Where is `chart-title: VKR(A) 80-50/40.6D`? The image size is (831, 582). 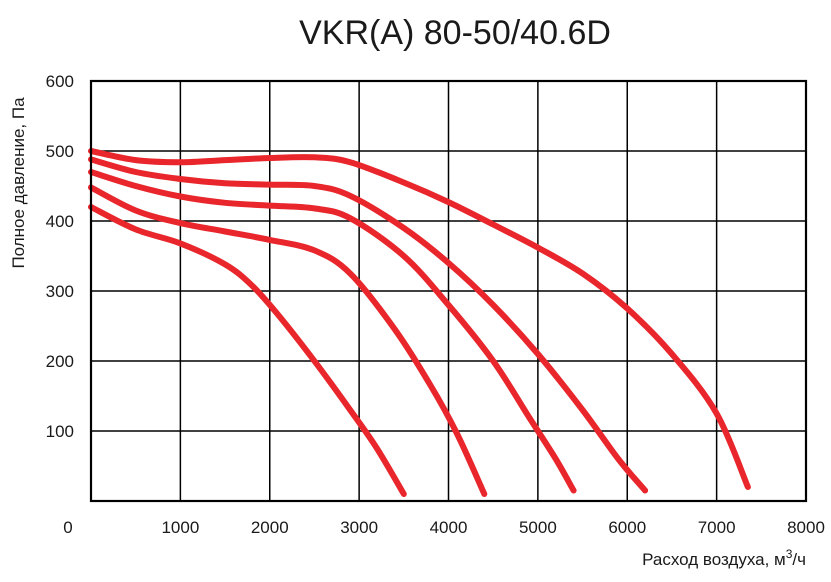 chart-title: VKR(A) 80-50/40.6D is located at coordinates (455, 33).